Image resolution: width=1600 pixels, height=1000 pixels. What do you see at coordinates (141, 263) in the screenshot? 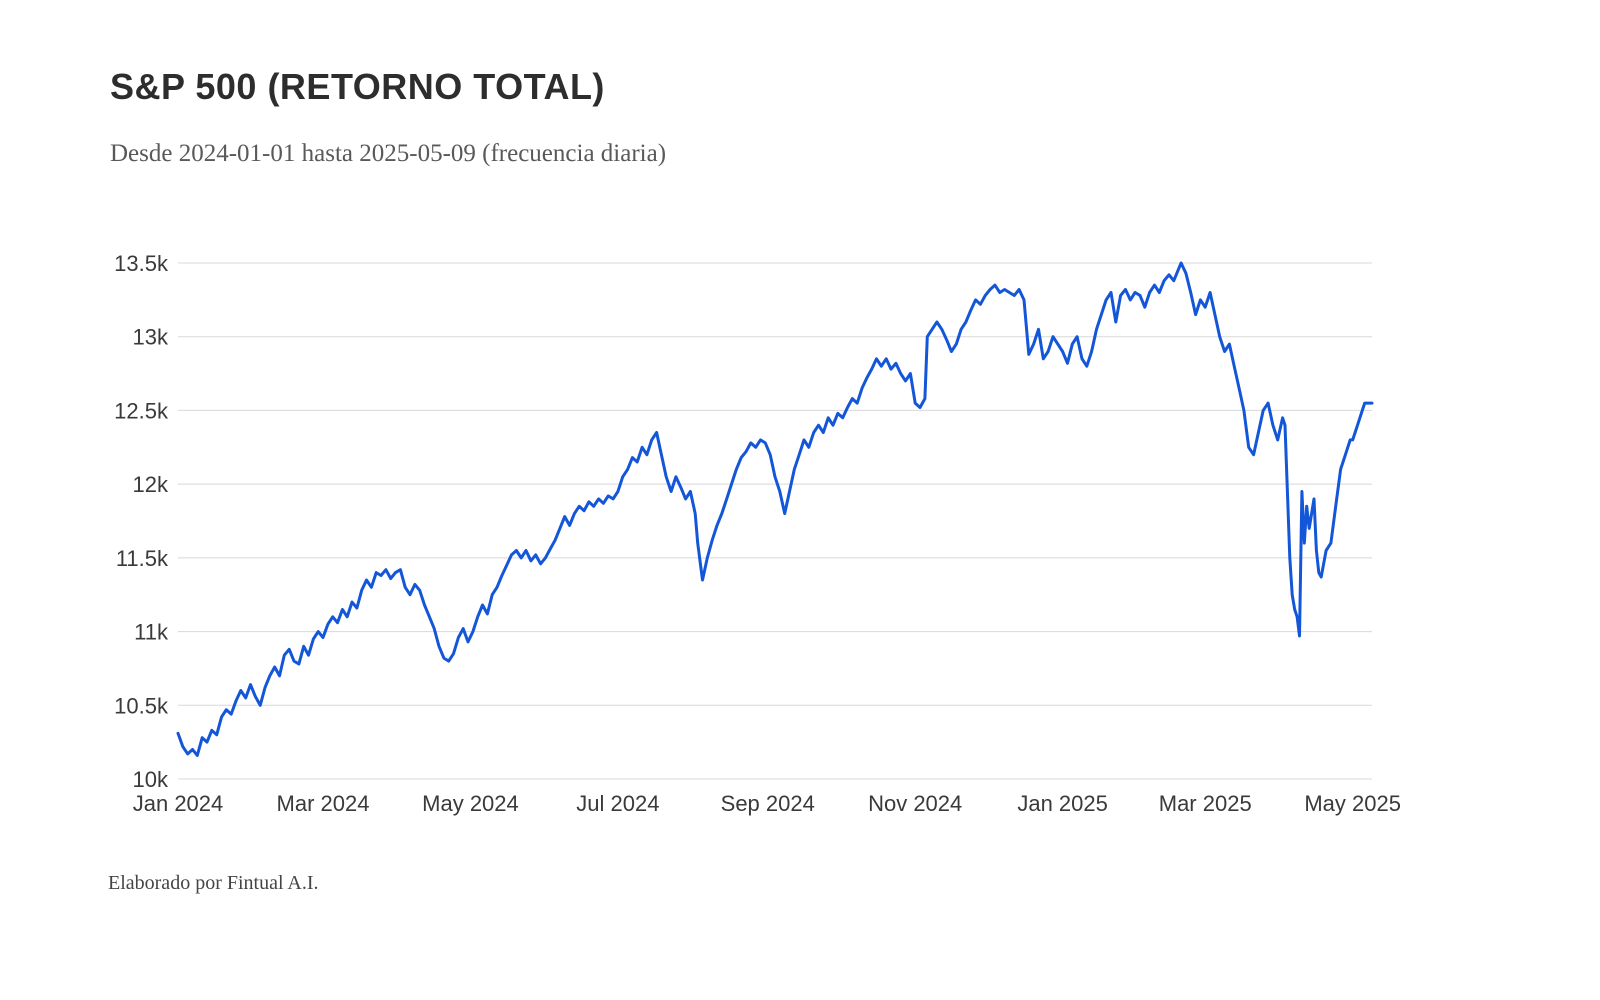
I see `y-tick-label: 13.5k` at bounding box center [141, 263].